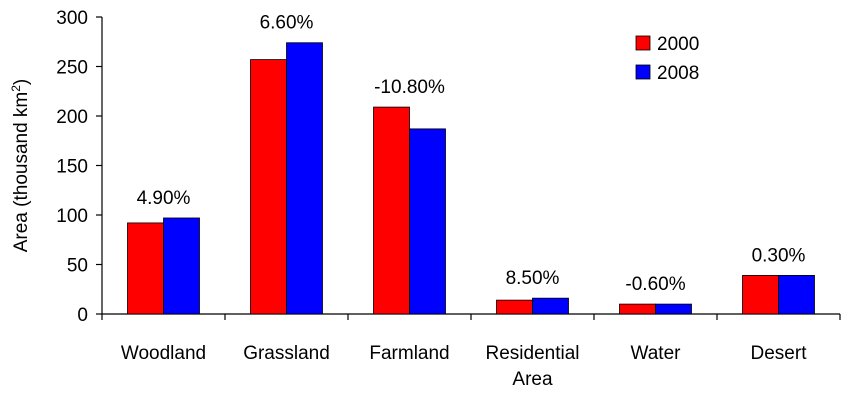 The image size is (852, 394). Describe the element at coordinates (409, 353) in the screenshot. I see `x-tick-label: Farmland` at that location.